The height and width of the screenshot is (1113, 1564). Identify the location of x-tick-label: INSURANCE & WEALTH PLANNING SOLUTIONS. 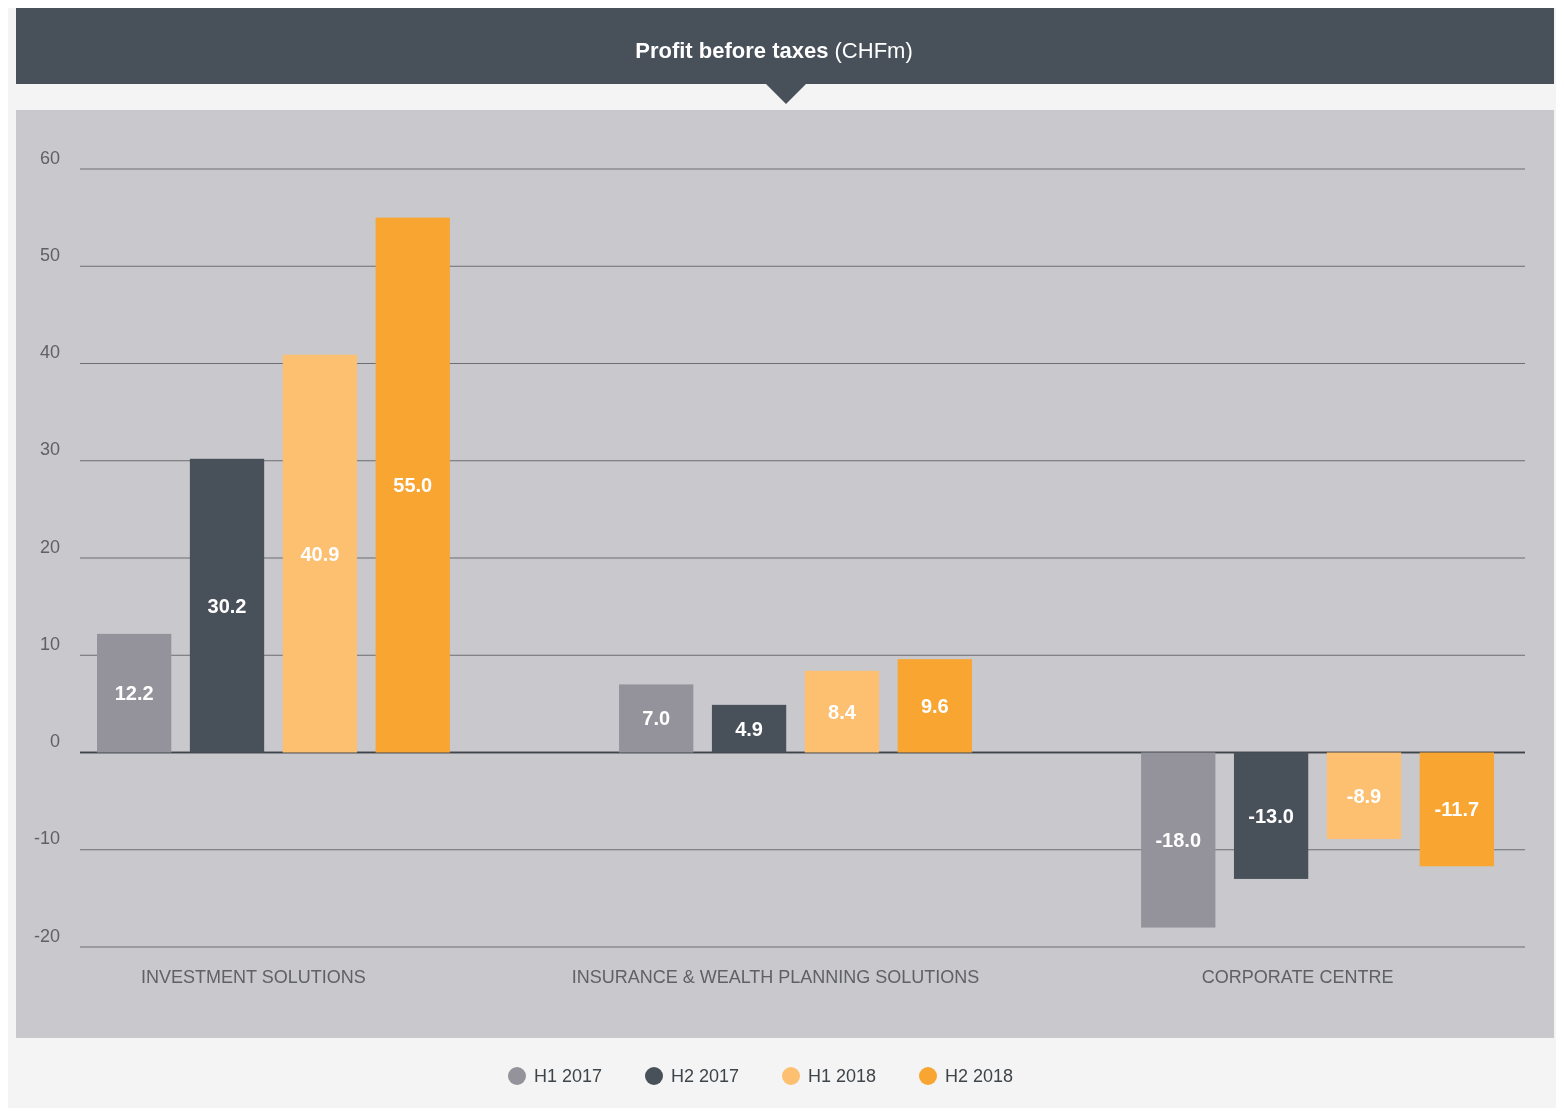
(775, 977).